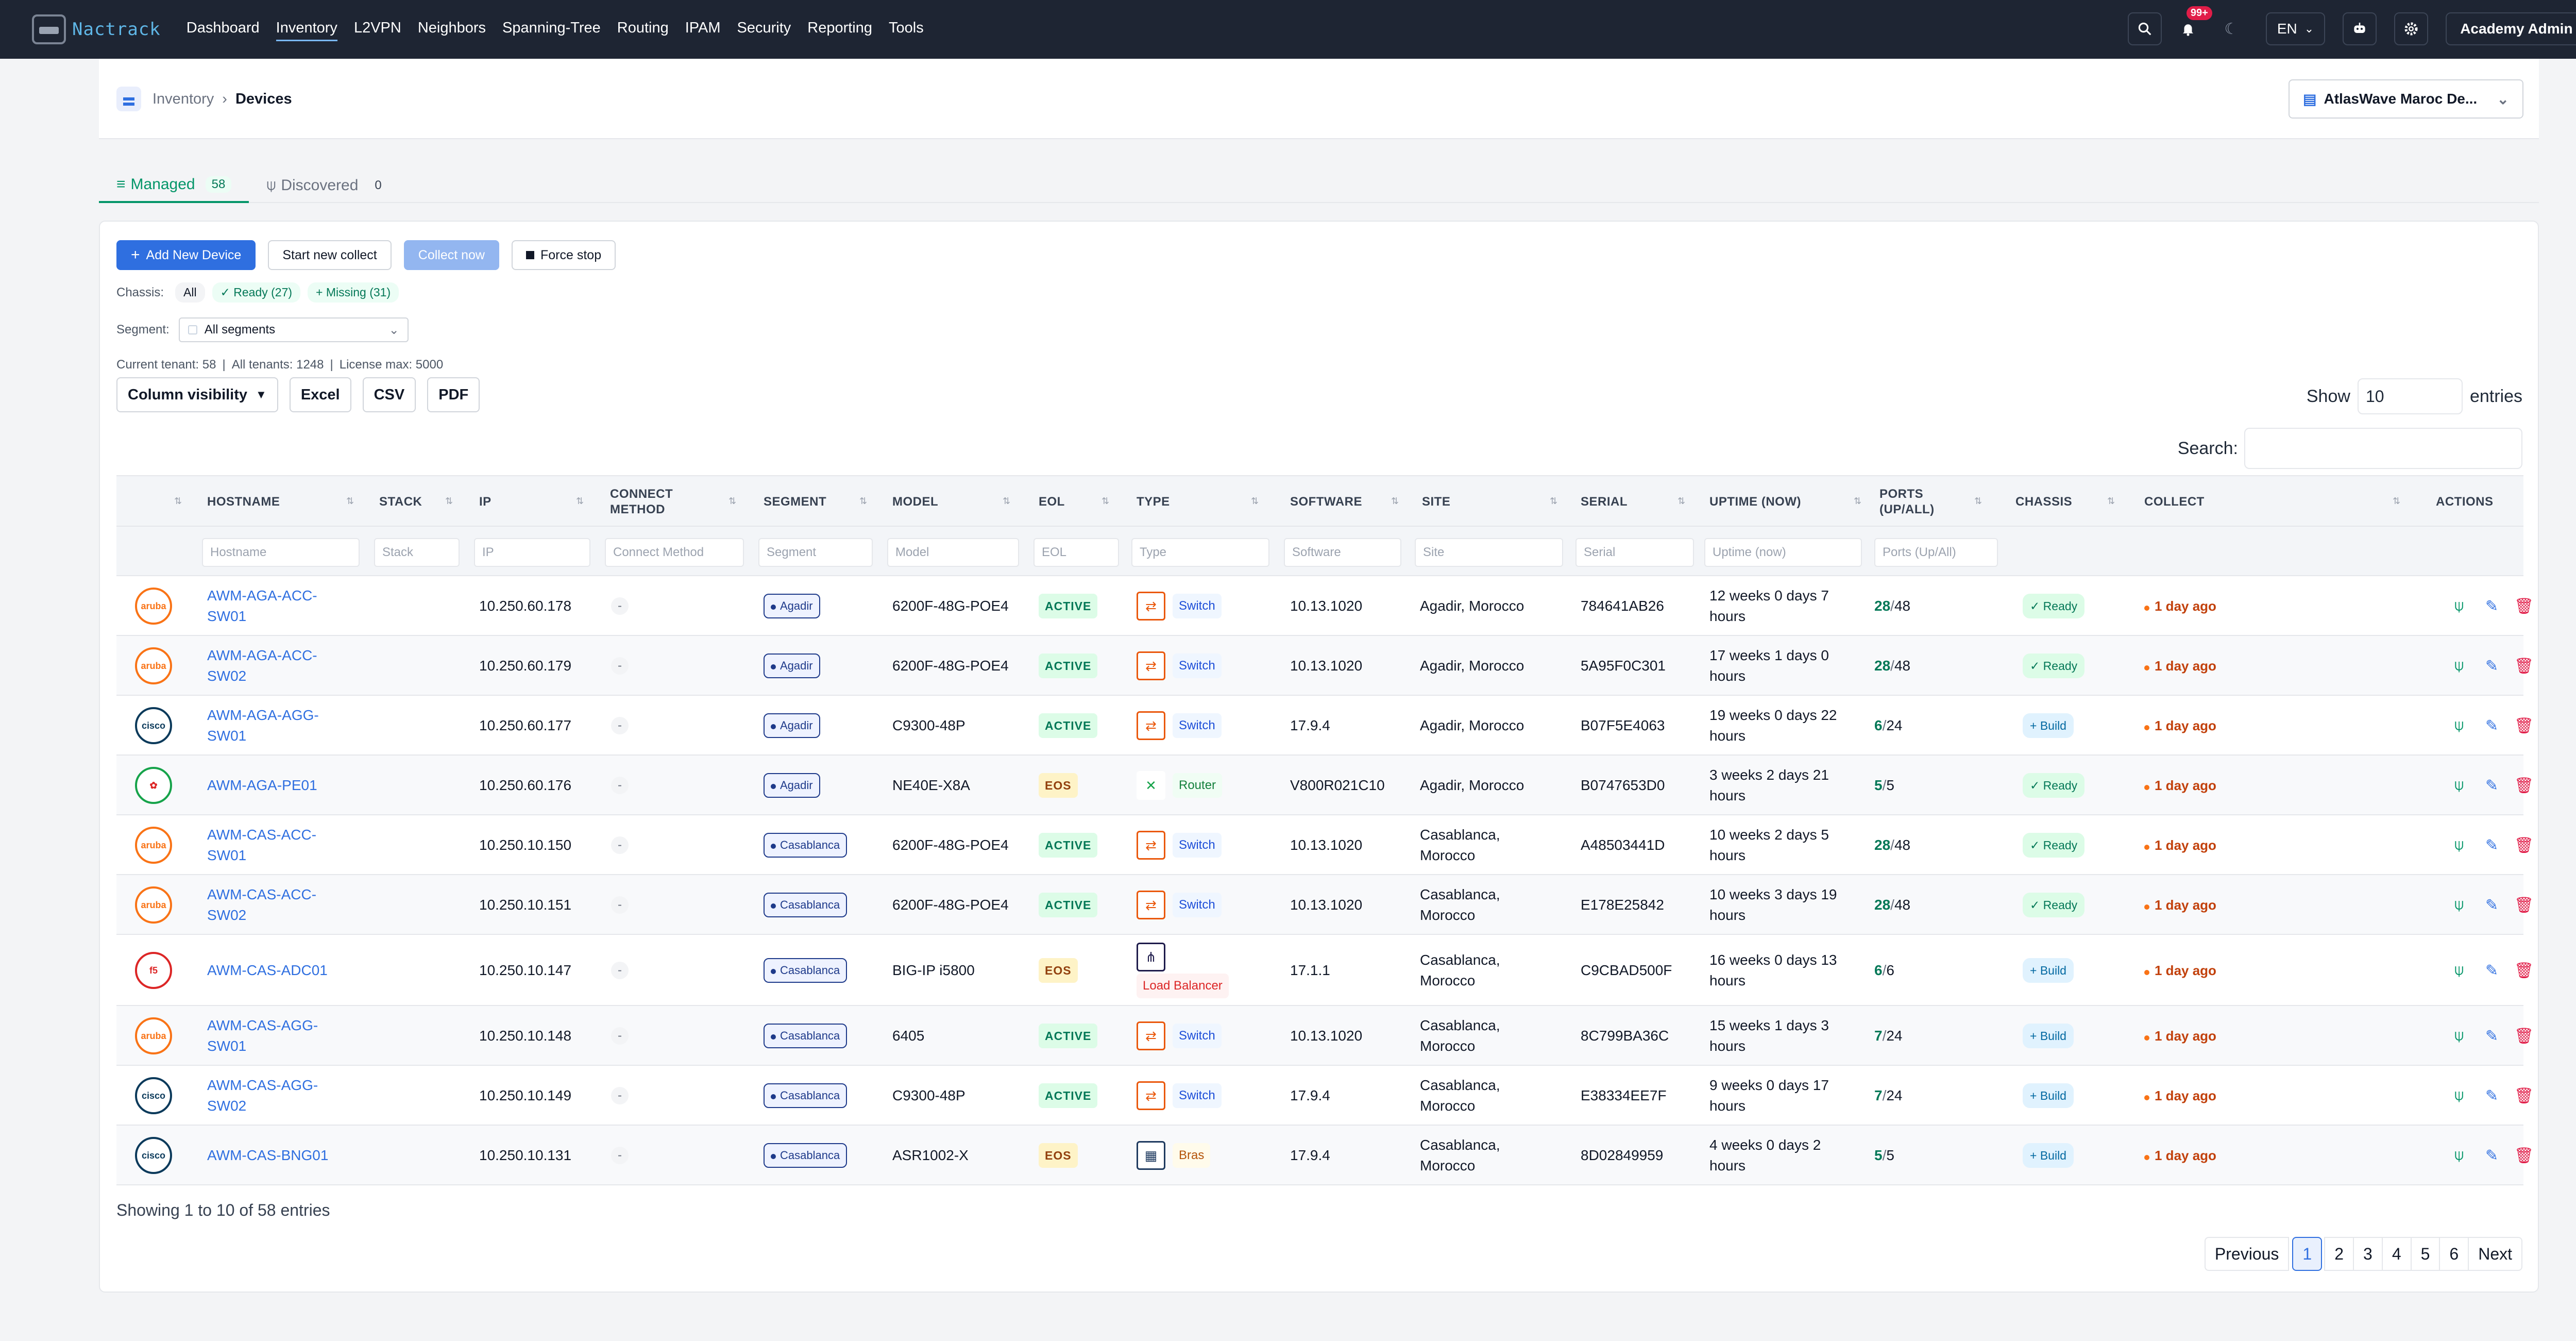 The image size is (2576, 1341). Describe the element at coordinates (2307, 1254) in the screenshot. I see `pagination-page-1: 1` at that location.